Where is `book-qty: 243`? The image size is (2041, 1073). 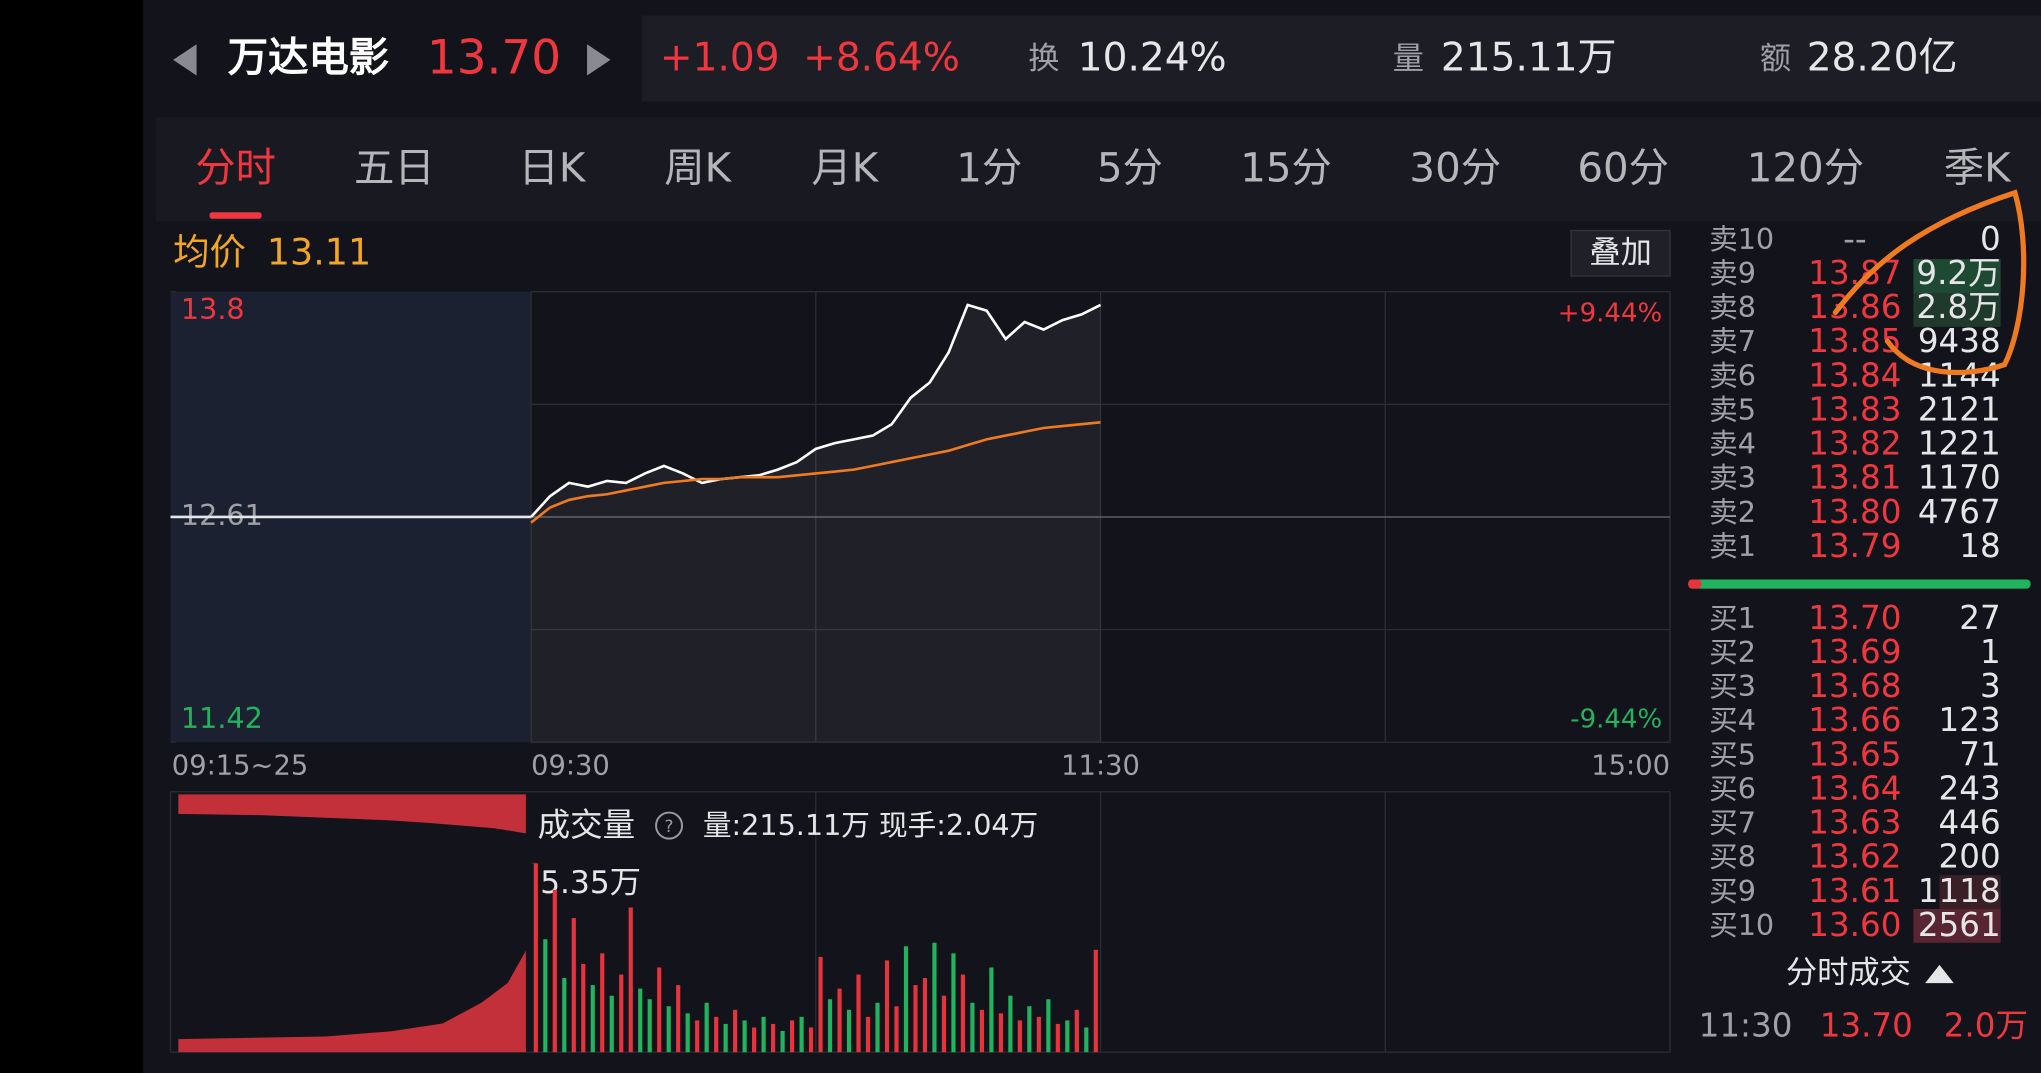 book-qty: 243 is located at coordinates (1970, 788).